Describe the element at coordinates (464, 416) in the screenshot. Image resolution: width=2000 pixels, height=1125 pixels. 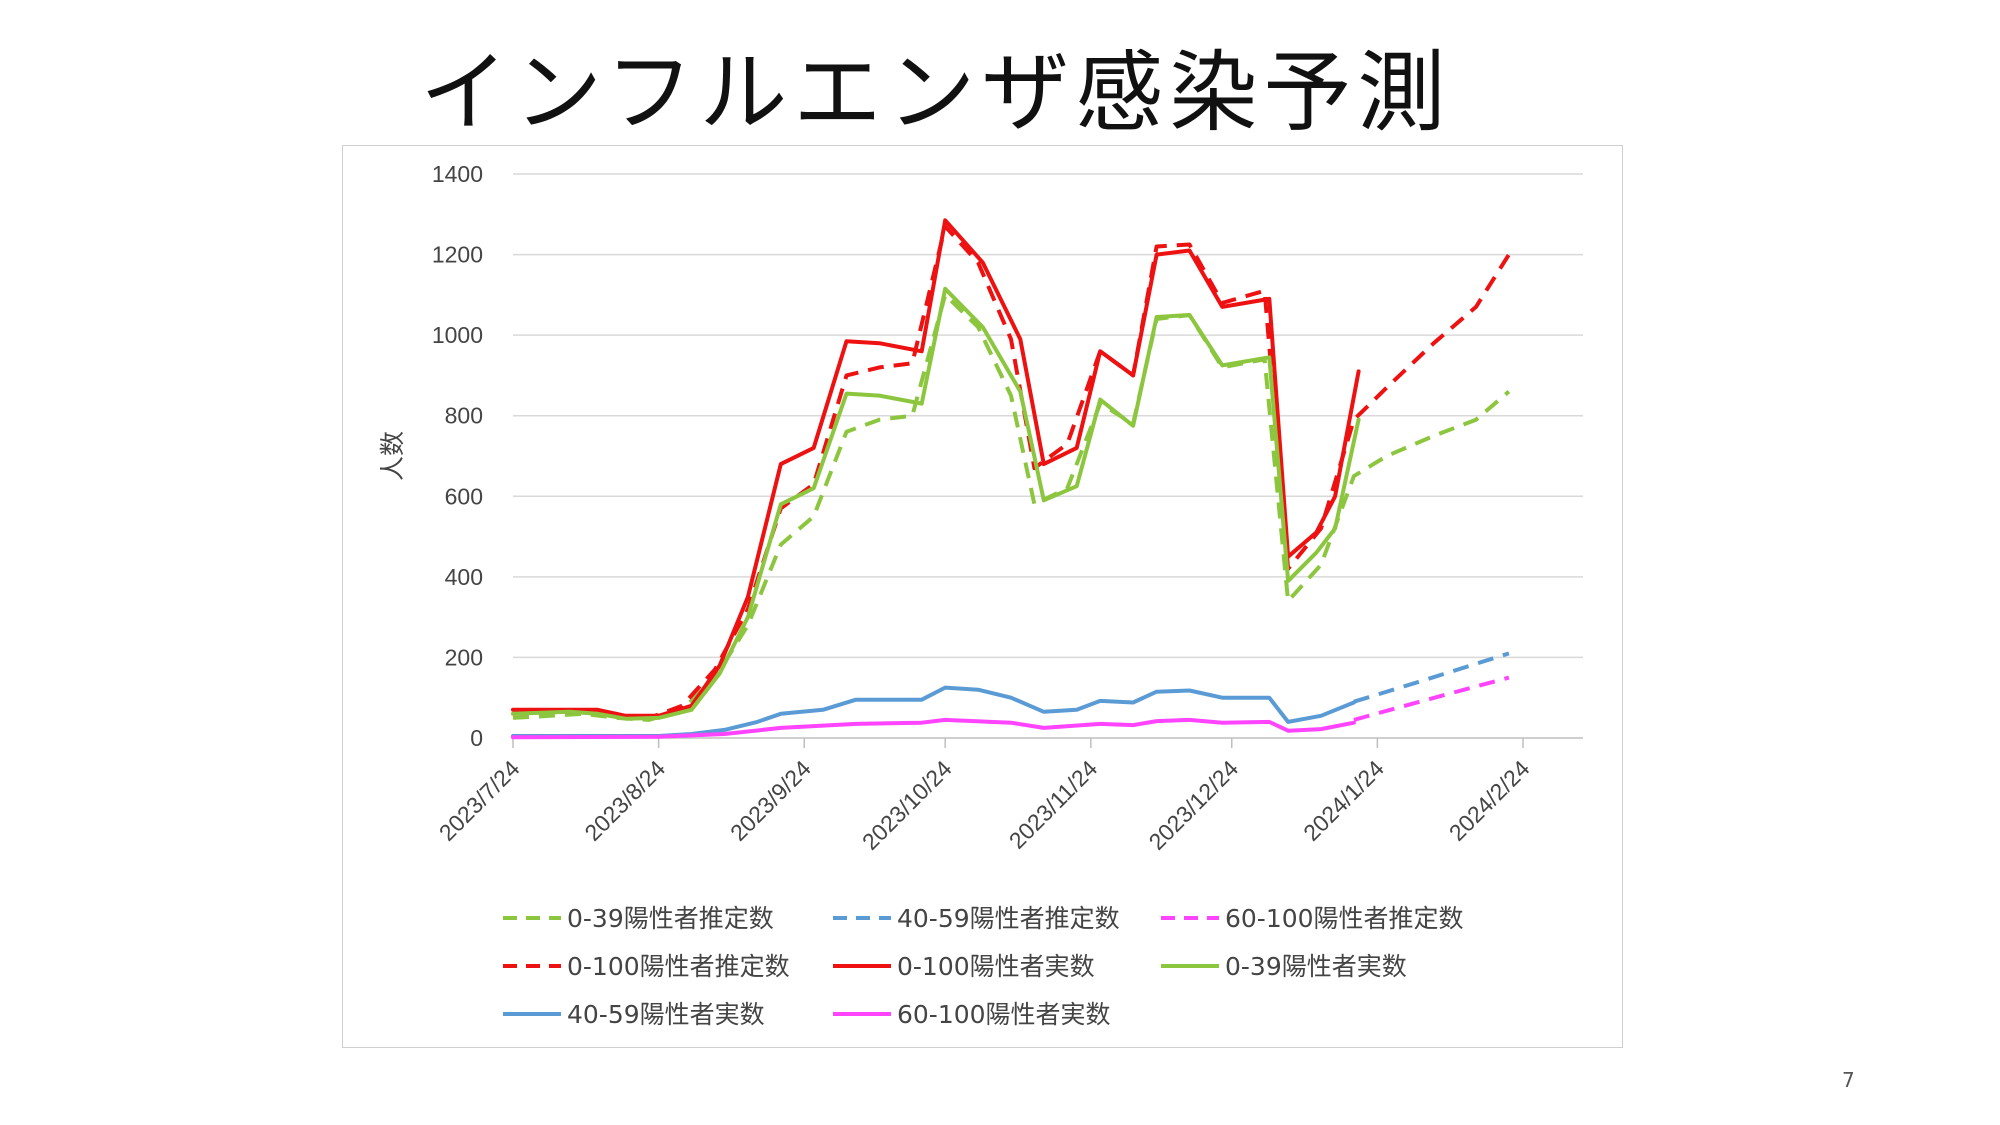
I see `y-tick-label: 800` at that location.